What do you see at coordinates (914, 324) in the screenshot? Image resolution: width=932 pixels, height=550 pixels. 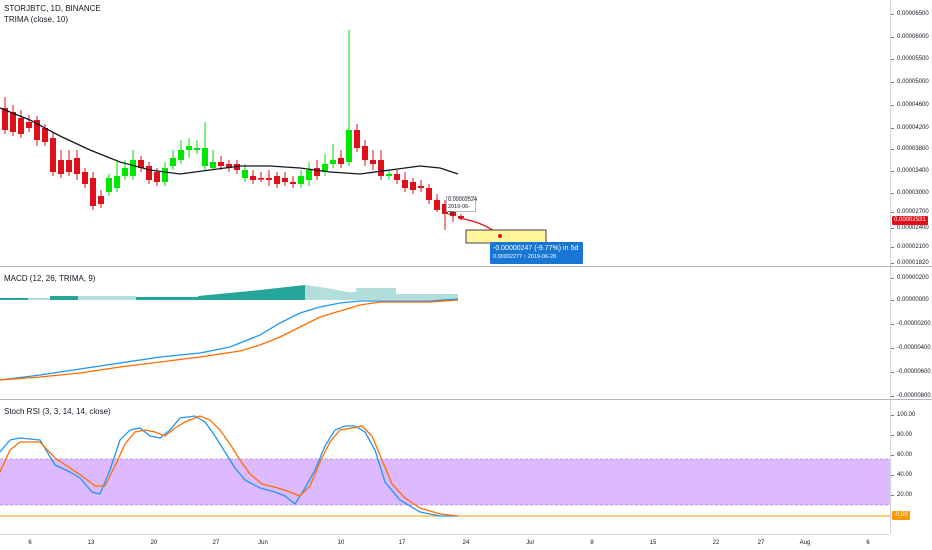 I see `macd-axis-tick-label: -0.00000200` at bounding box center [914, 324].